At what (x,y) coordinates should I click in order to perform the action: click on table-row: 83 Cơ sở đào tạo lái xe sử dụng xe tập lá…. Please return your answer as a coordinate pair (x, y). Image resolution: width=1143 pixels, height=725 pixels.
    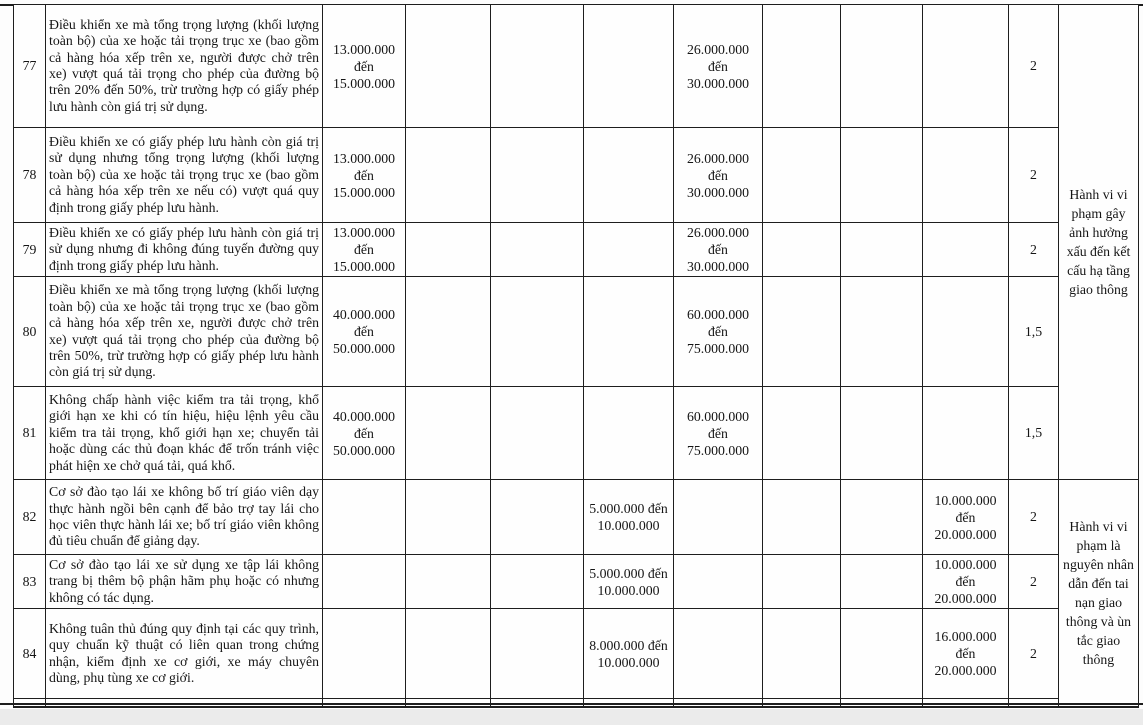
    Looking at the image, I should click on (576, 581).